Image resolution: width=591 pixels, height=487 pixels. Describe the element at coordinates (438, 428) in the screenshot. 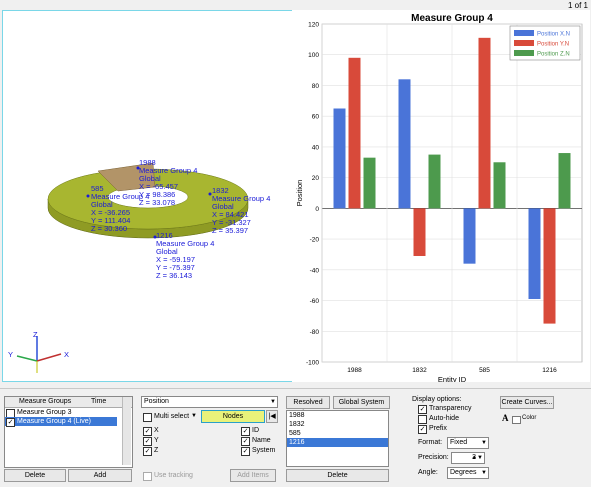

I see `prefix-label: Prefix` at that location.